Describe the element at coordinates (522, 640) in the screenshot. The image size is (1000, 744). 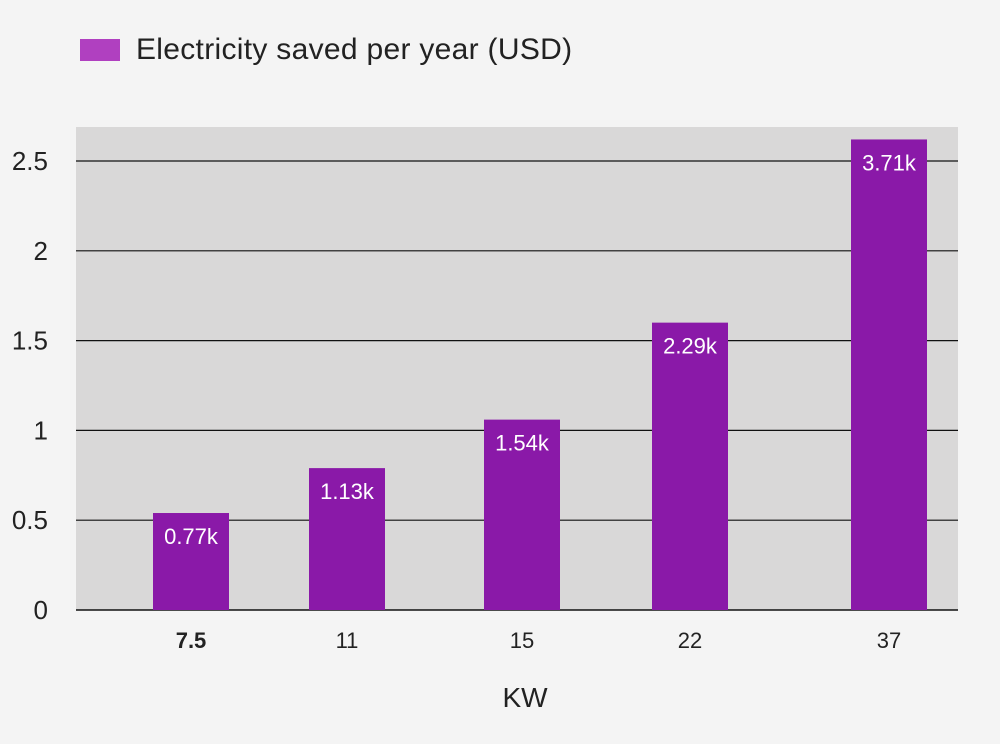
I see `x-tick-label: 15` at that location.